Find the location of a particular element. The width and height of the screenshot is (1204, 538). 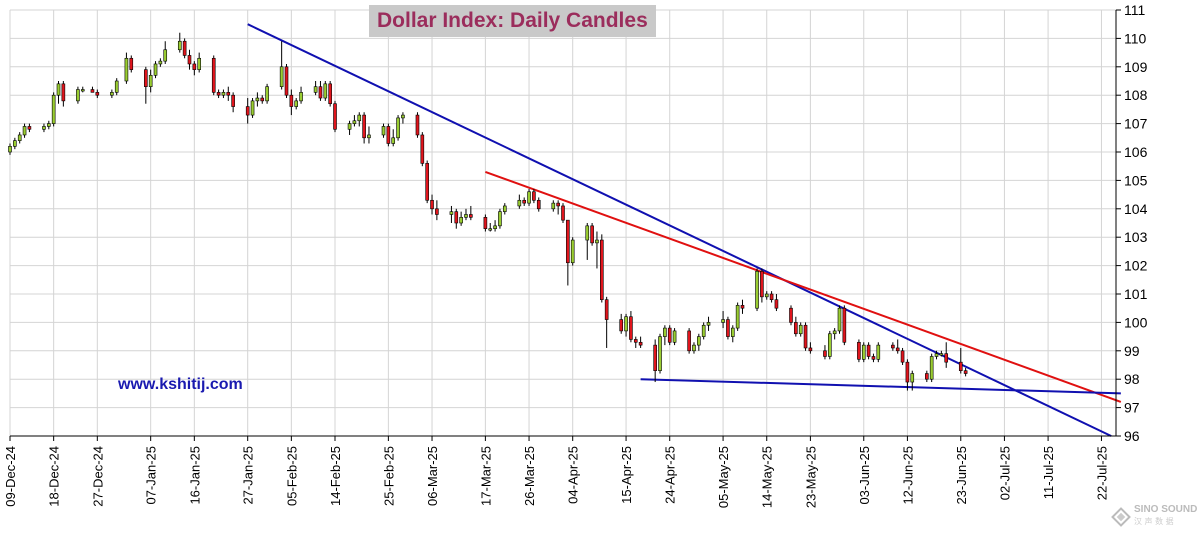

x-tick-label: 17-Mar-25 is located at coordinates (485, 476).